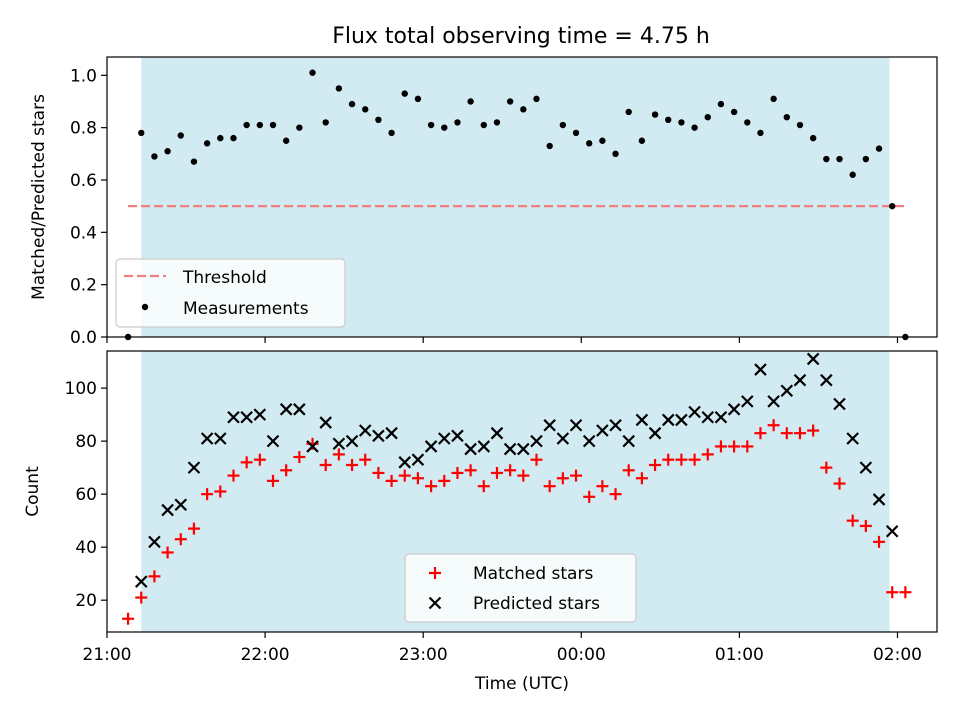  Describe the element at coordinates (83, 181) in the screenshot. I see `y-tick-label: 0.6` at that location.